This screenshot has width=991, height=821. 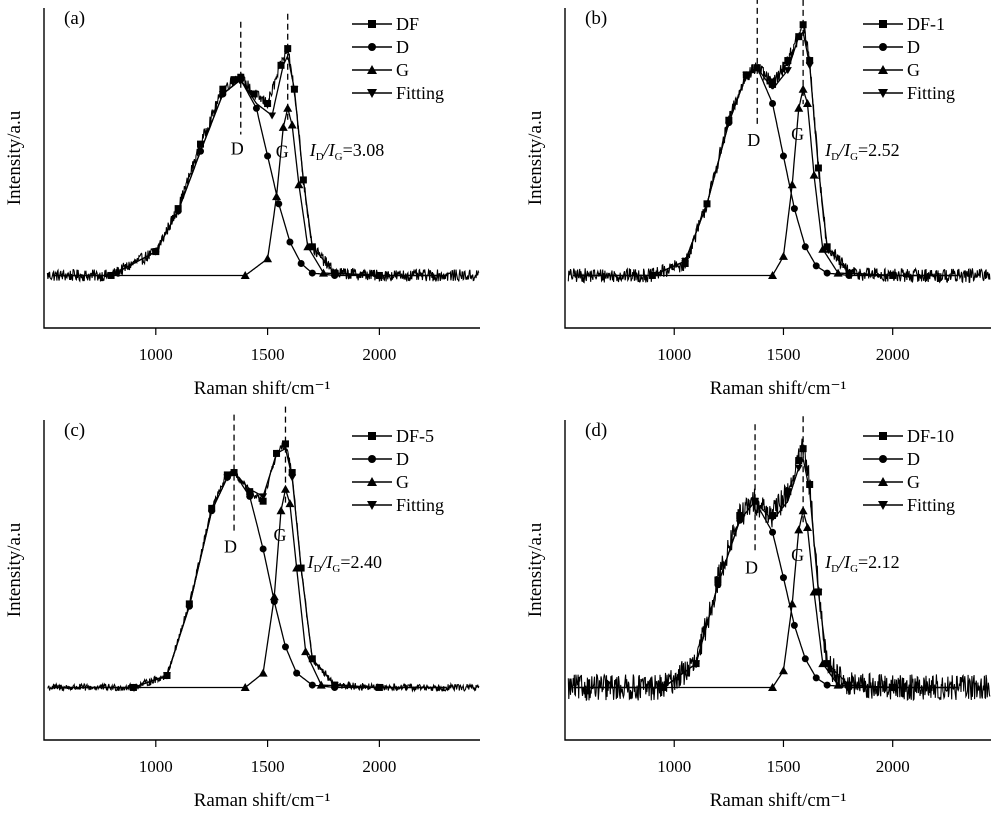 What do you see at coordinates (797, 555) in the screenshot?
I see `g-peak-label: G` at bounding box center [797, 555].